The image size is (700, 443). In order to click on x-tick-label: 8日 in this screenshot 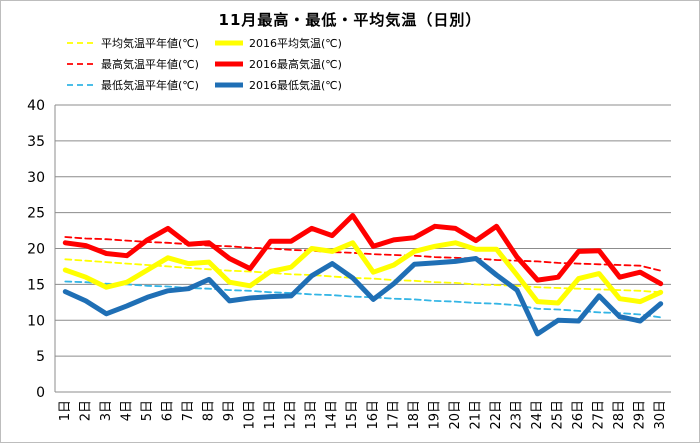, I will do `click(209, 410)`.